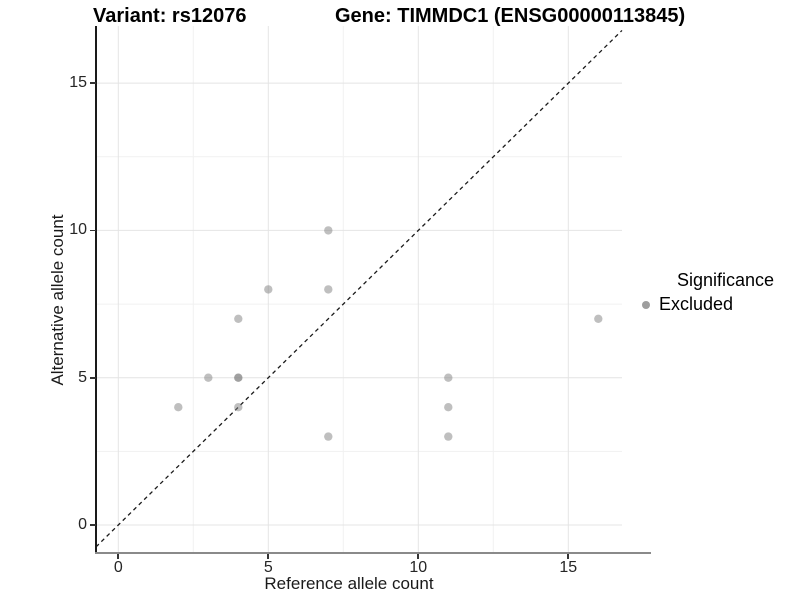 The image size is (800, 600). Describe the element at coordinates (349, 583) in the screenshot. I see `x-axis-title: Reference allele count` at that location.